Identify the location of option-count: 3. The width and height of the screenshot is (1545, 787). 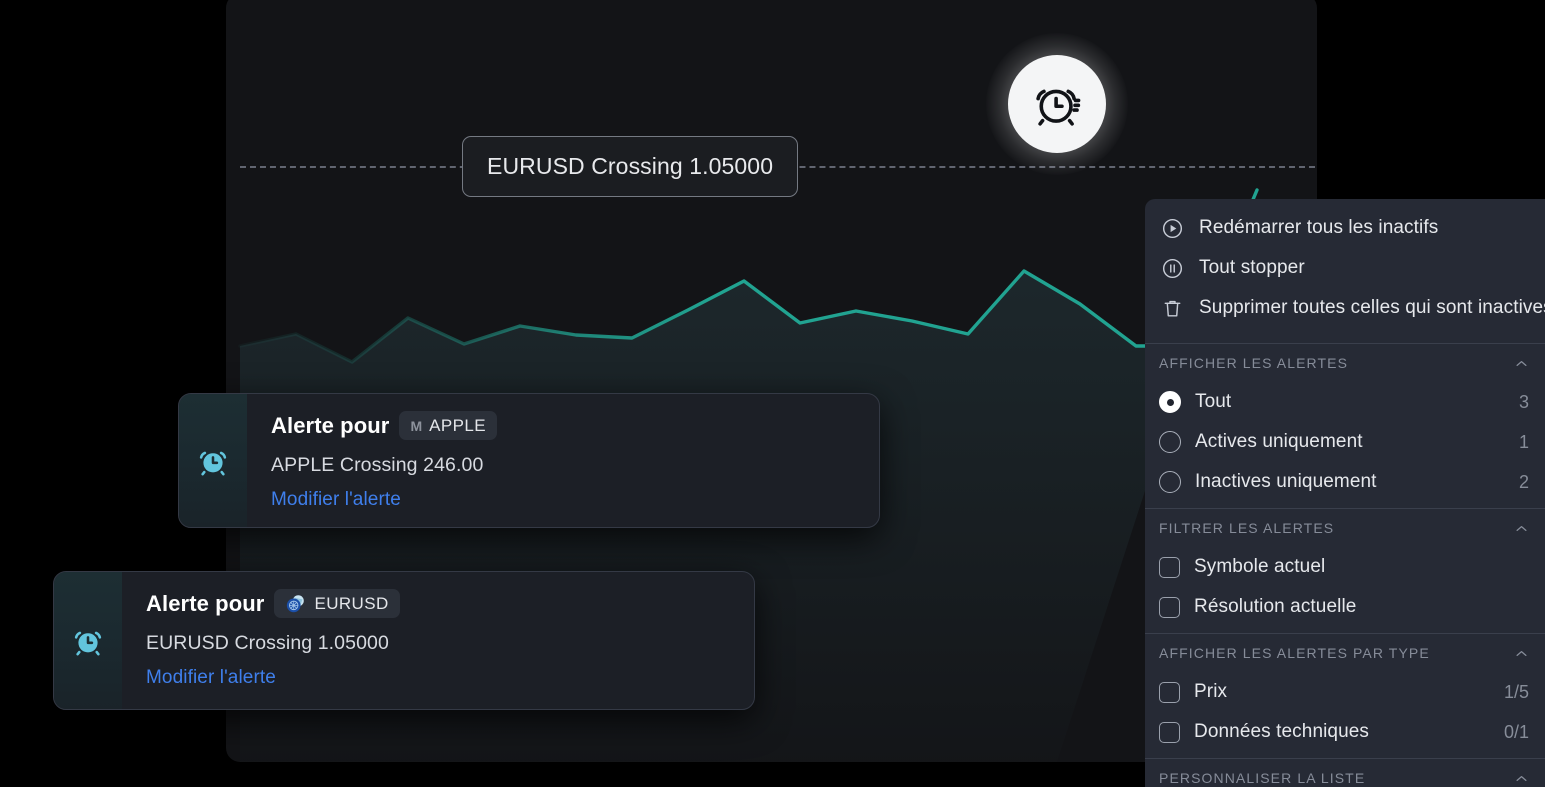
(1523, 401).